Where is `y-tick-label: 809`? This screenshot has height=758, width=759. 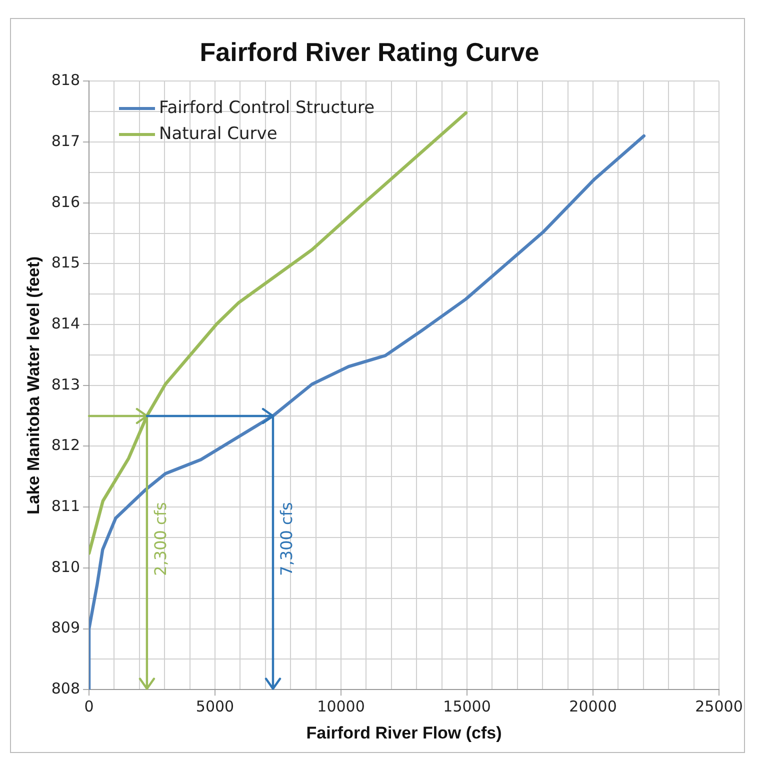
y-tick-label: 809 is located at coordinates (65, 627).